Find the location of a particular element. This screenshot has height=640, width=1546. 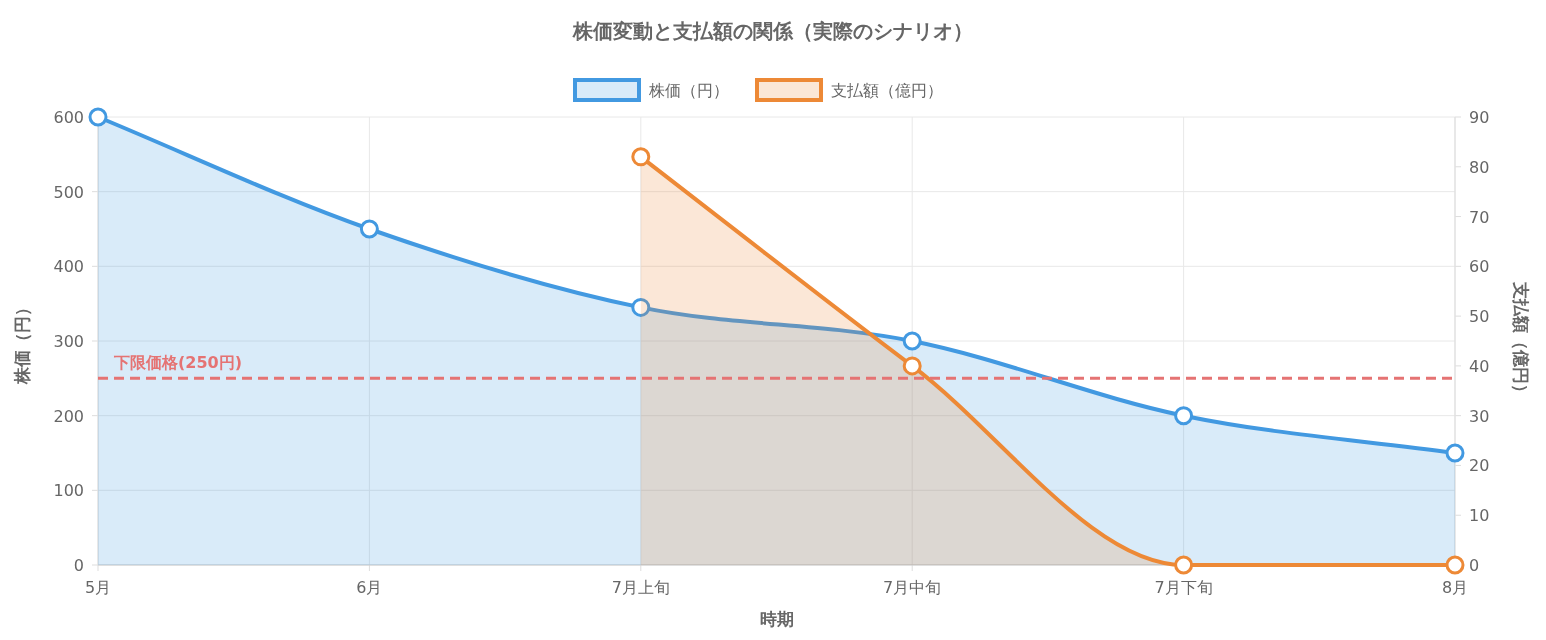

x-tick-label: 5月 is located at coordinates (98, 587).